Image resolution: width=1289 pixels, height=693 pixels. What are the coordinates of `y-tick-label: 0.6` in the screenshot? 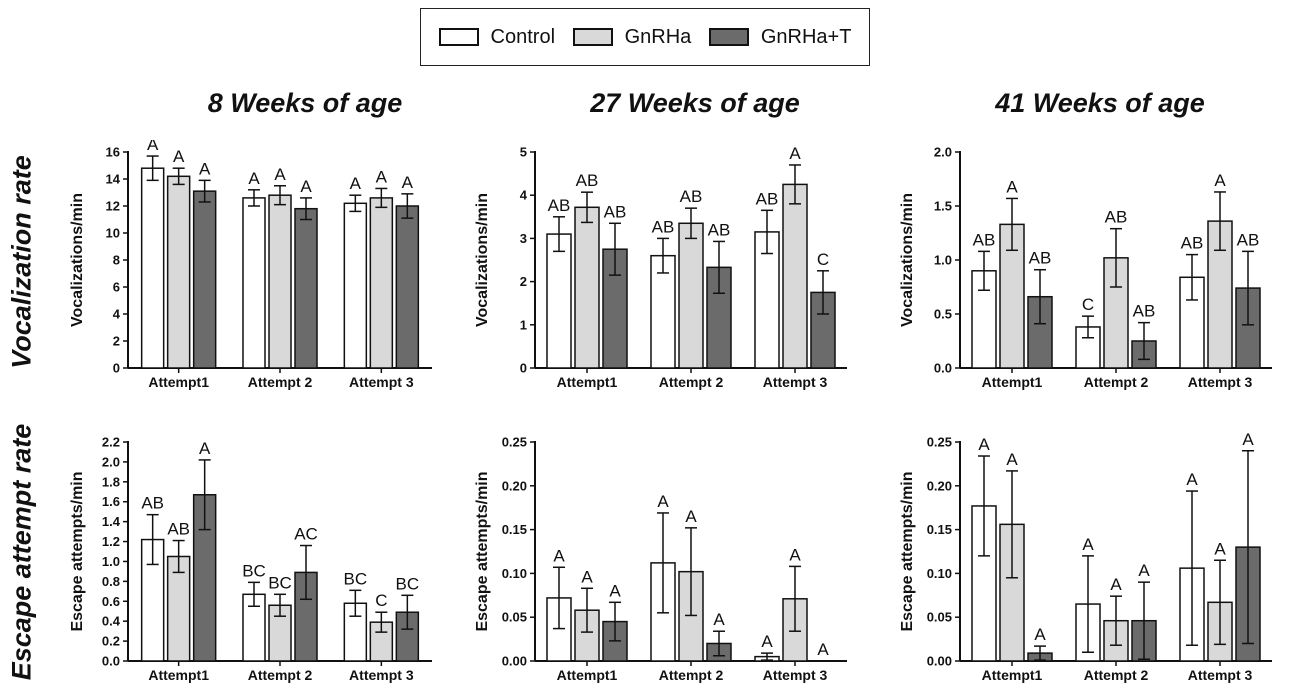 It's located at (111, 601).